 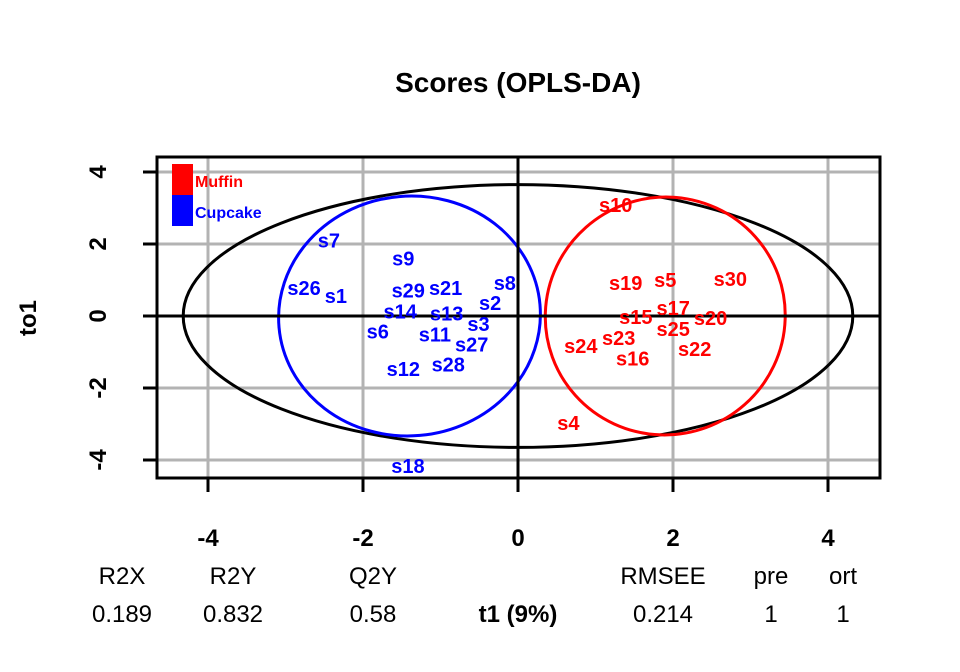 What do you see at coordinates (471, 345) in the screenshot?
I see `point-label-s27: s27` at bounding box center [471, 345].